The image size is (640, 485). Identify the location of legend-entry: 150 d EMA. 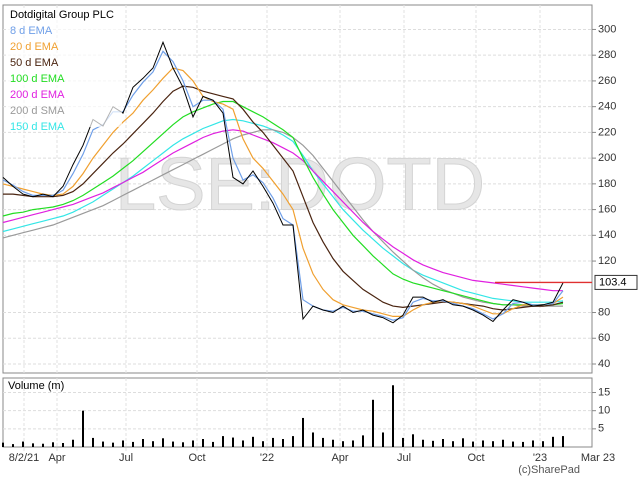
(37, 127).